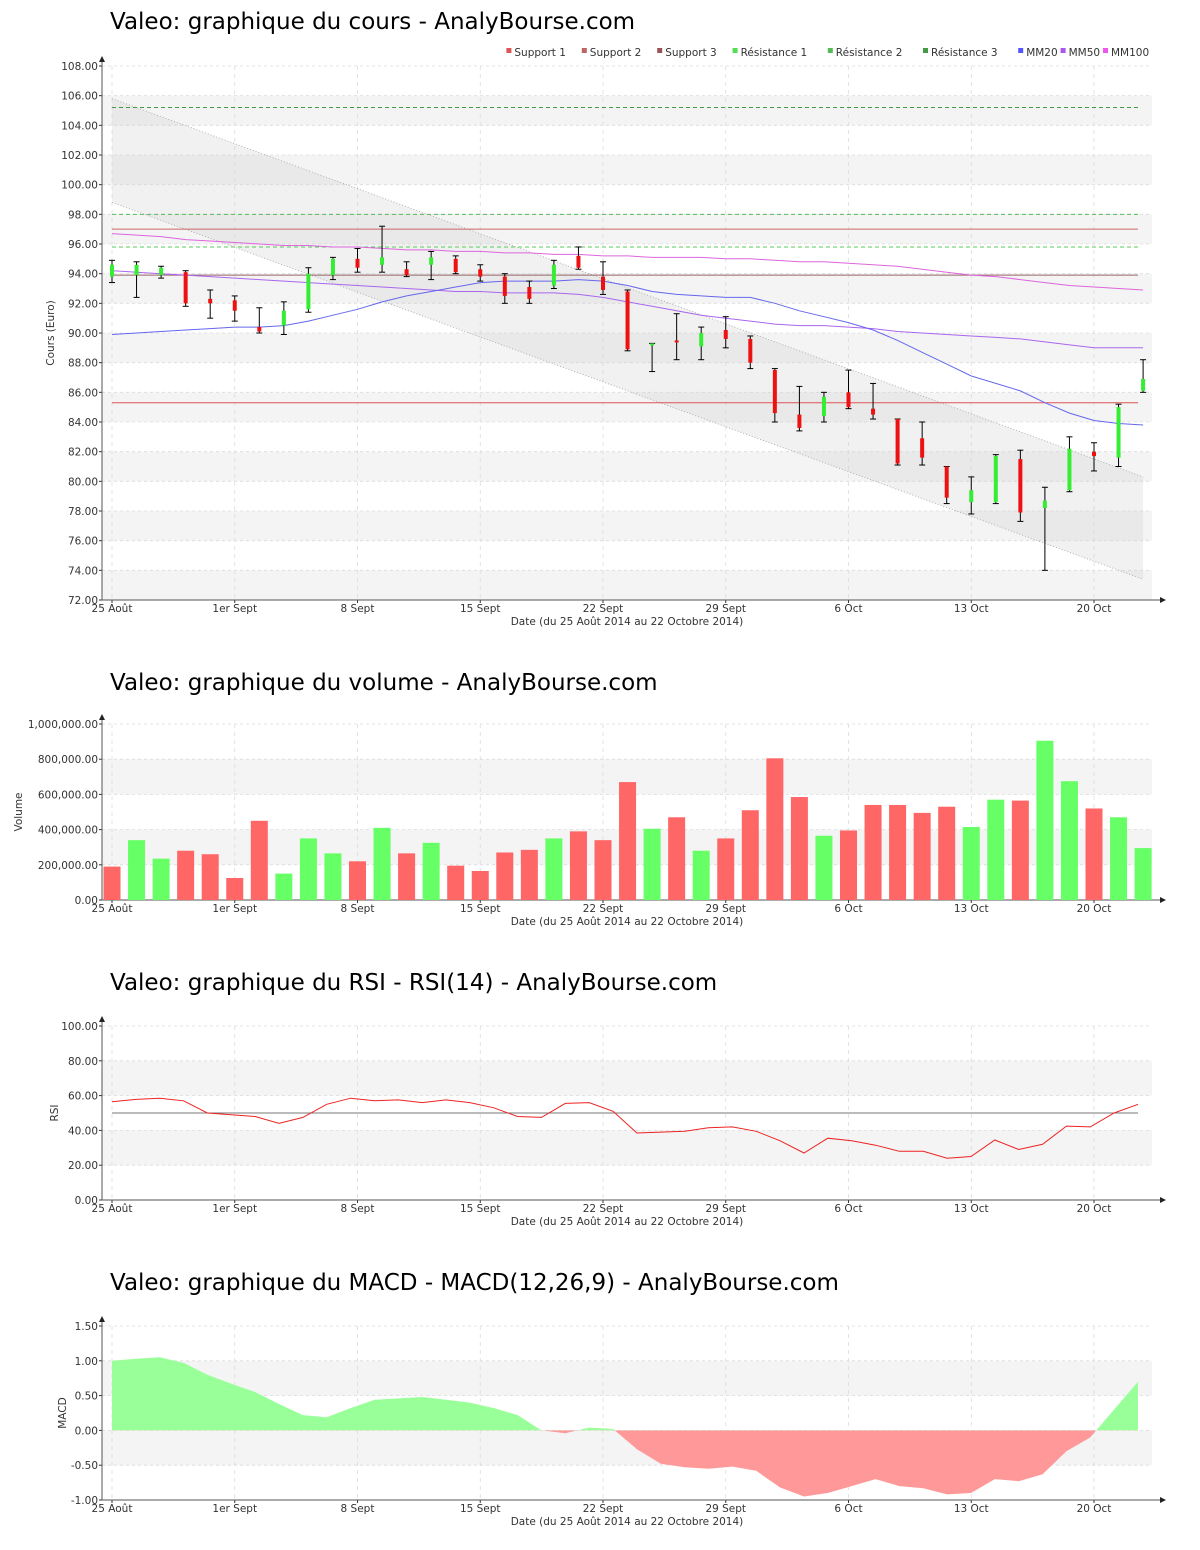  What do you see at coordinates (480, 1509) in the screenshot?
I see `macd-xtick-label: 15 Sept` at bounding box center [480, 1509].